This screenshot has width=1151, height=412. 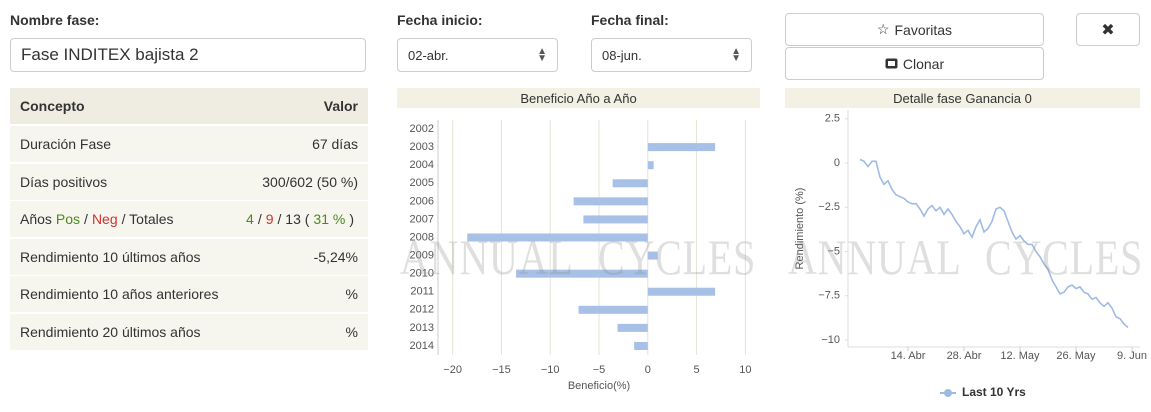 I want to click on cell-part: / 13 (, so click(x=293, y=219).